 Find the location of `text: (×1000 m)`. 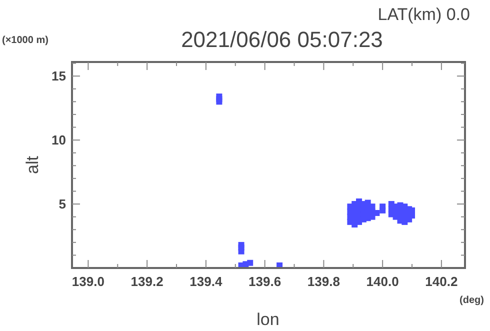

text: (×1000 m) is located at coordinates (25, 40).